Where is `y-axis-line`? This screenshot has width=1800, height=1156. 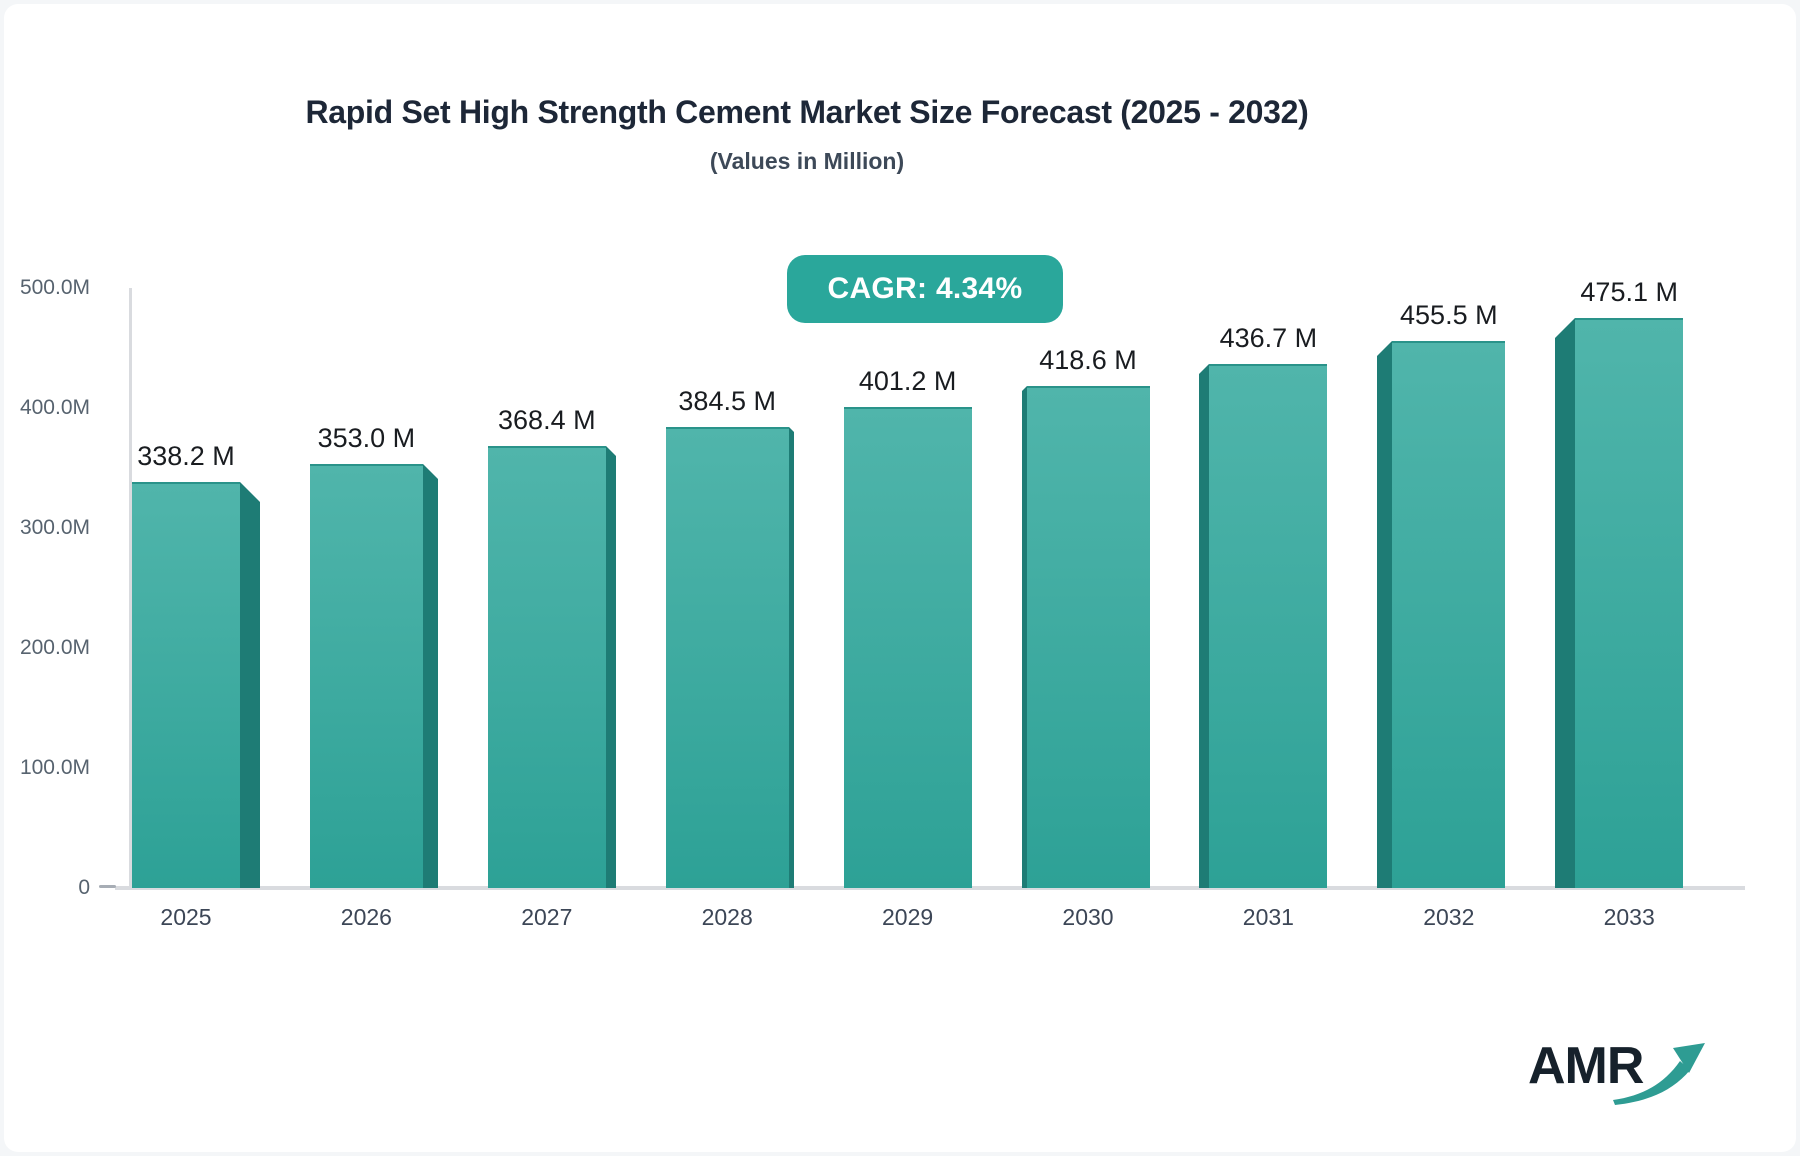 y-axis-line is located at coordinates (130, 588).